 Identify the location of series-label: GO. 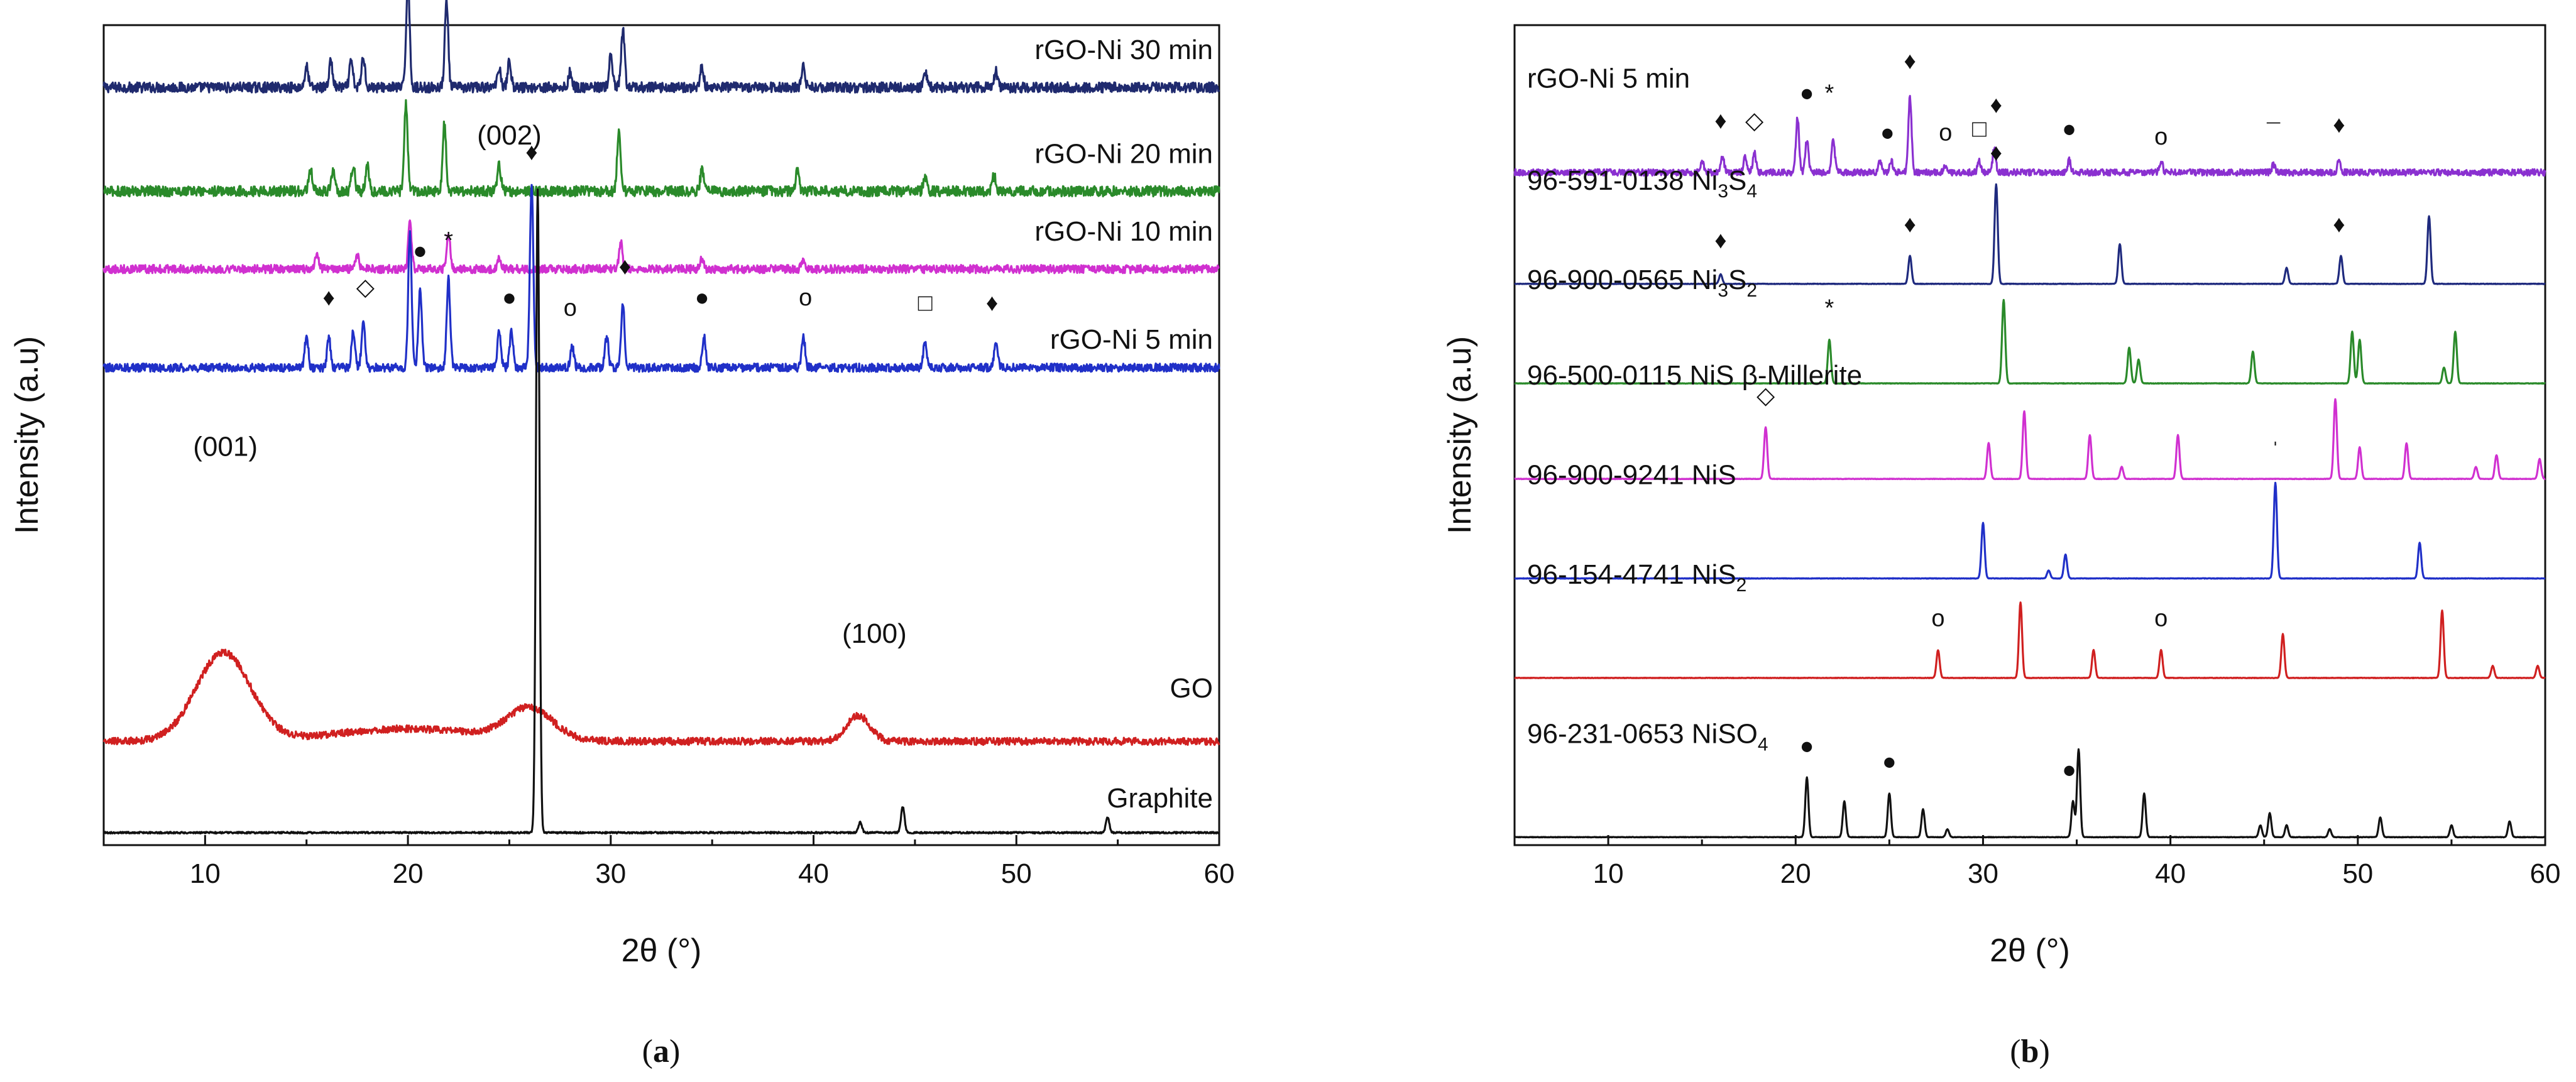
(1191, 688).